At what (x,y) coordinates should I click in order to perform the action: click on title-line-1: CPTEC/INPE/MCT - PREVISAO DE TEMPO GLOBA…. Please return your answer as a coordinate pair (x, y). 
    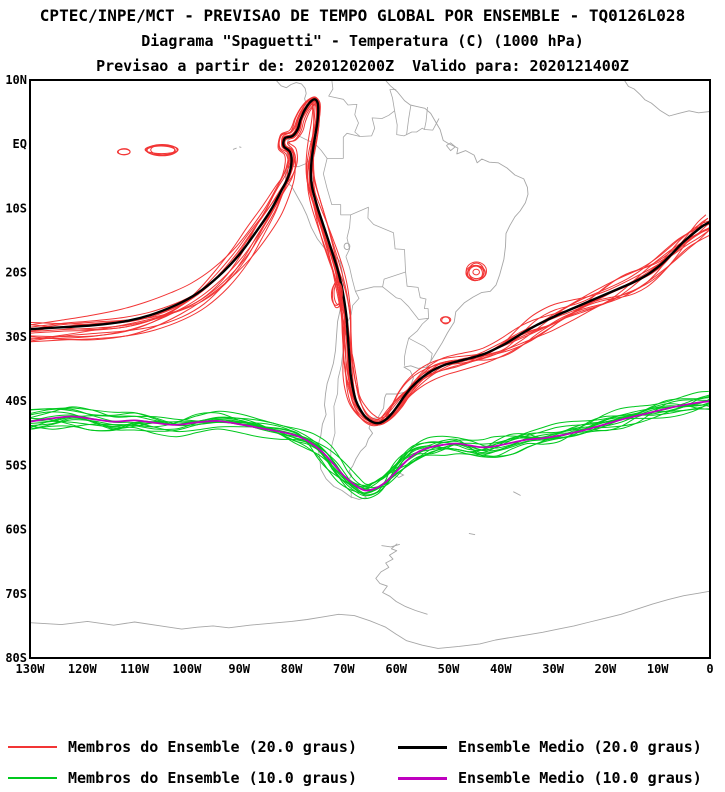
    Looking at the image, I should click on (362, 15).